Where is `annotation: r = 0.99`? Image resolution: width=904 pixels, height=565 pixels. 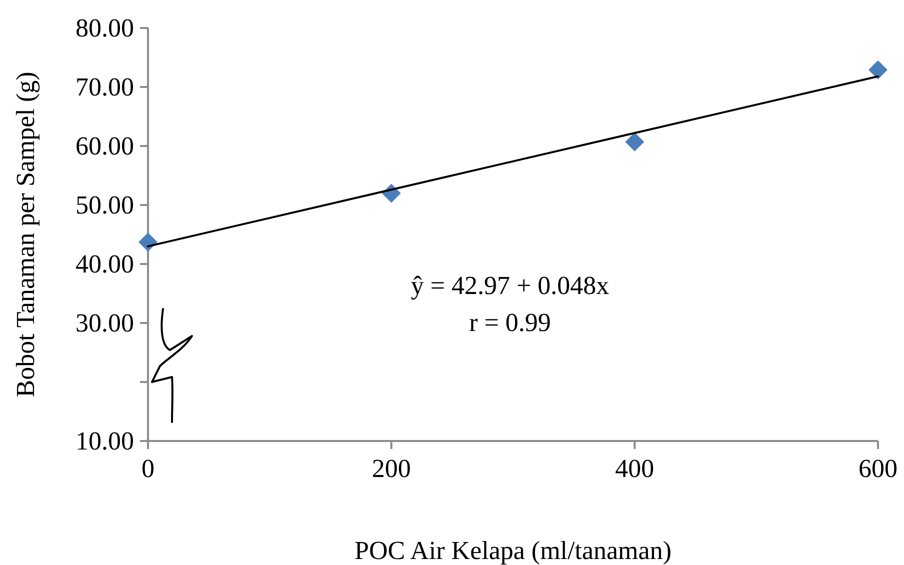
annotation: r = 0.99 is located at coordinates (510, 322).